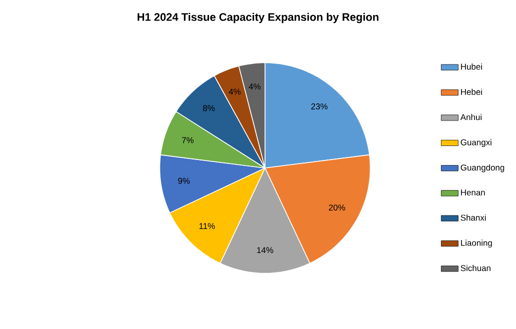  What do you see at coordinates (473, 217) in the screenshot?
I see `legend-label: Shanxi` at bounding box center [473, 217].